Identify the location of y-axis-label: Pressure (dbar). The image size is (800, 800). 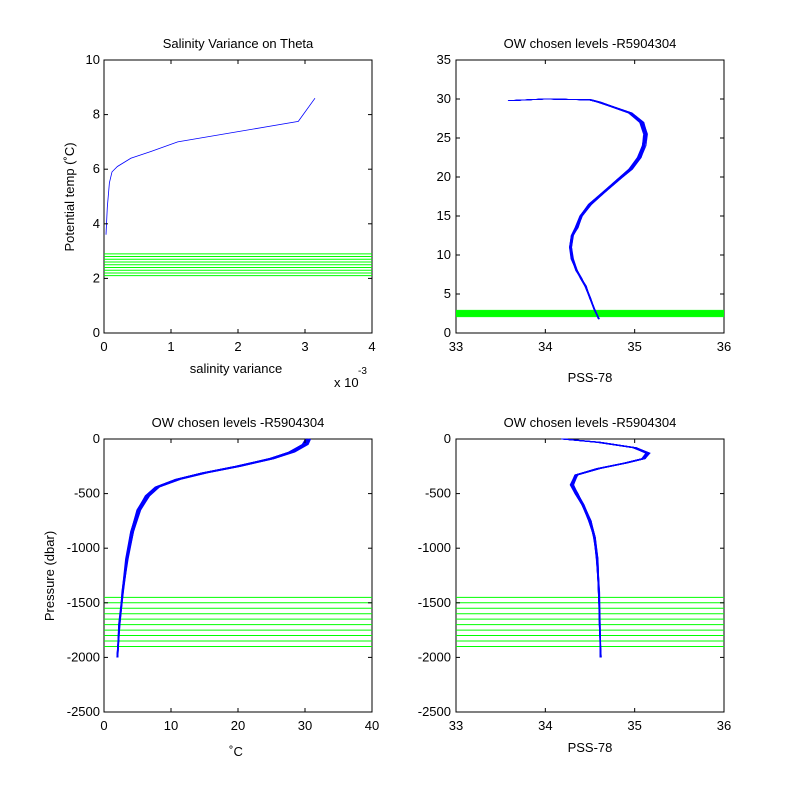
(49, 576).